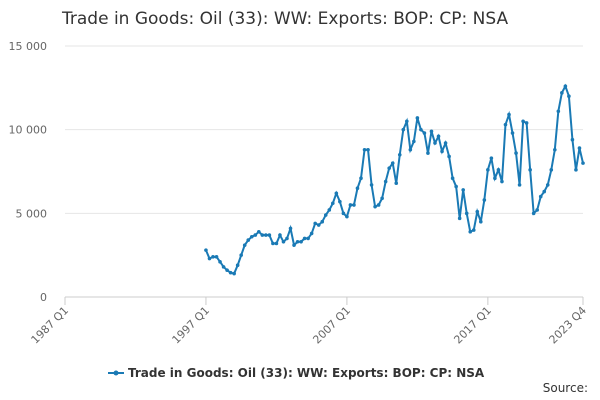 This screenshot has width=600, height=400. What do you see at coordinates (116, 373) in the screenshot?
I see `legend-marker` at bounding box center [116, 373].